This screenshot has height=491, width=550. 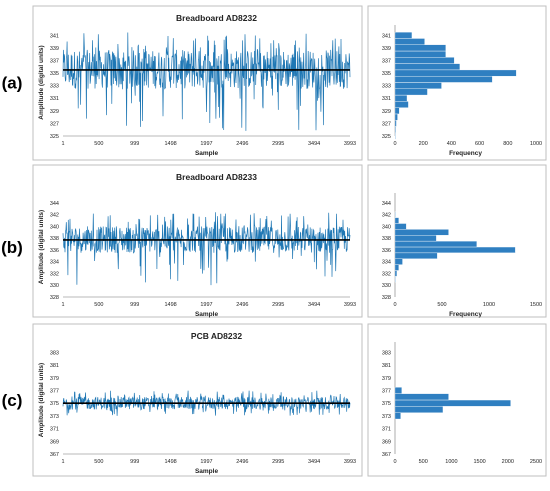 What do you see at coordinates (386, 124) in the screenshot?
I see `y-tick-label: 327` at bounding box center [386, 124].